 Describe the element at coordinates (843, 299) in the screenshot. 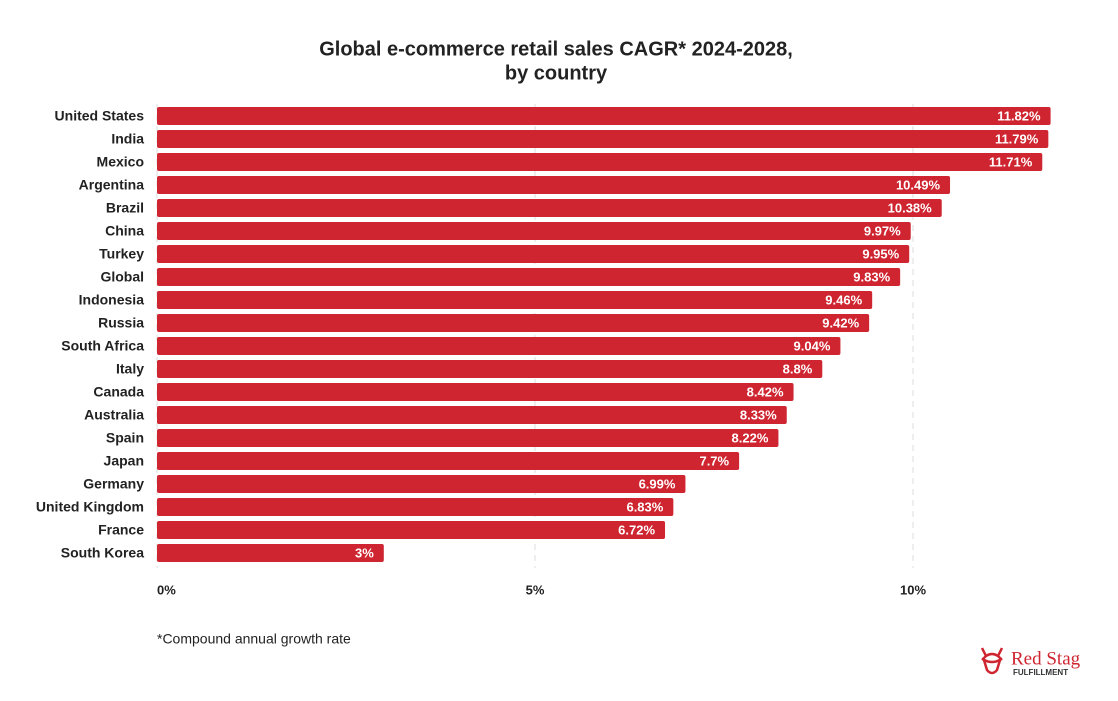

I see `value-label: 9.46%` at that location.